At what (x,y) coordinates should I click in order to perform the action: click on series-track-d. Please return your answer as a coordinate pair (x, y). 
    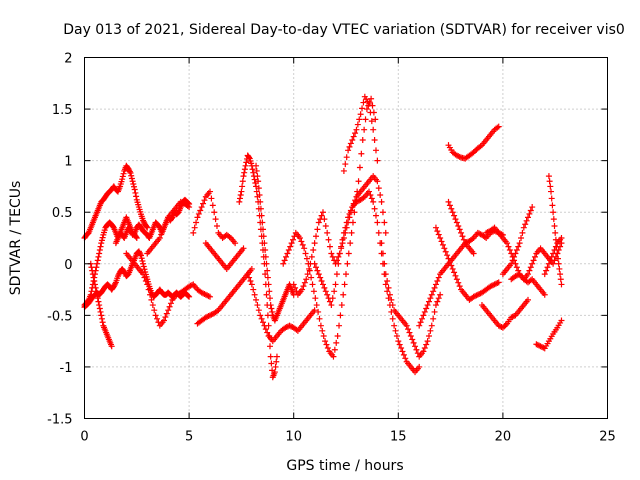
    Looking at the image, I should click on (137, 279).